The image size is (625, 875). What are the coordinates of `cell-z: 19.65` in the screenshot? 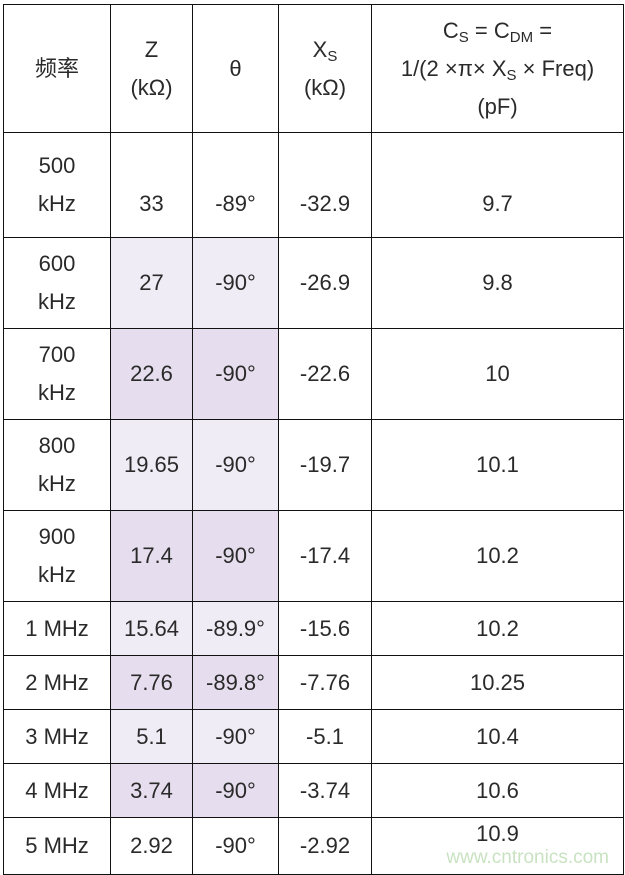 It's located at (151, 465).